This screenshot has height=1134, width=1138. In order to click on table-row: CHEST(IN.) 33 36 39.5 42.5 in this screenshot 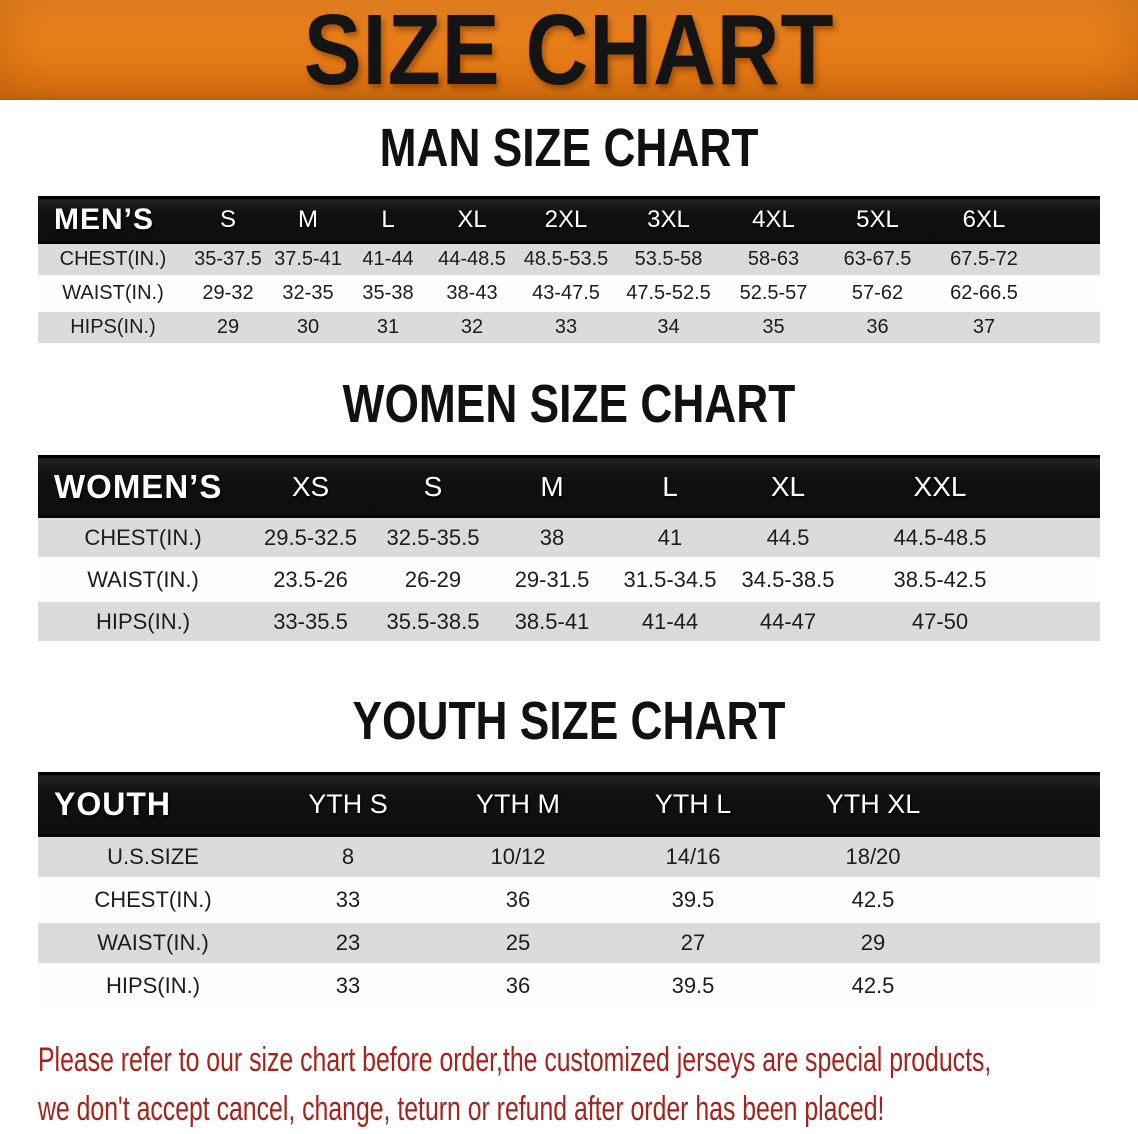, I will do `click(569, 900)`.